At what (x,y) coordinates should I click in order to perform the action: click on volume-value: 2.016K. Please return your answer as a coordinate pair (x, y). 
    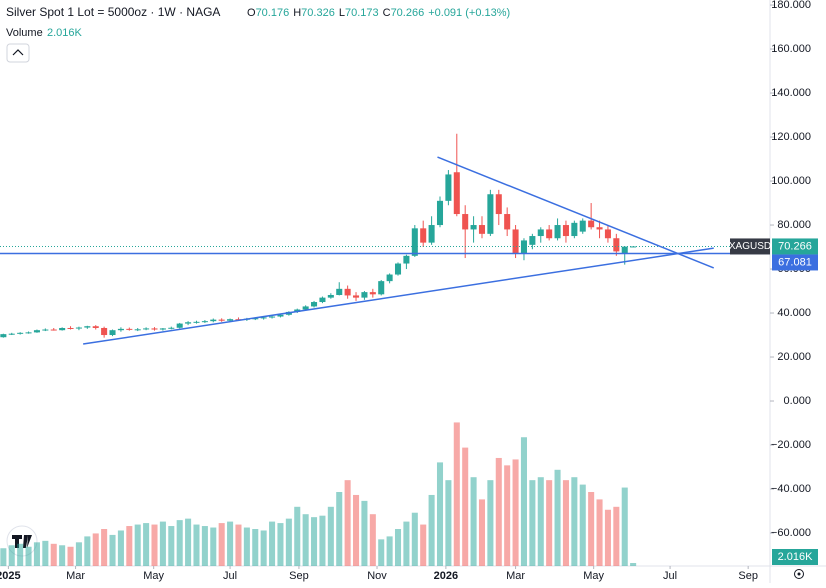
    Looking at the image, I should click on (65, 33).